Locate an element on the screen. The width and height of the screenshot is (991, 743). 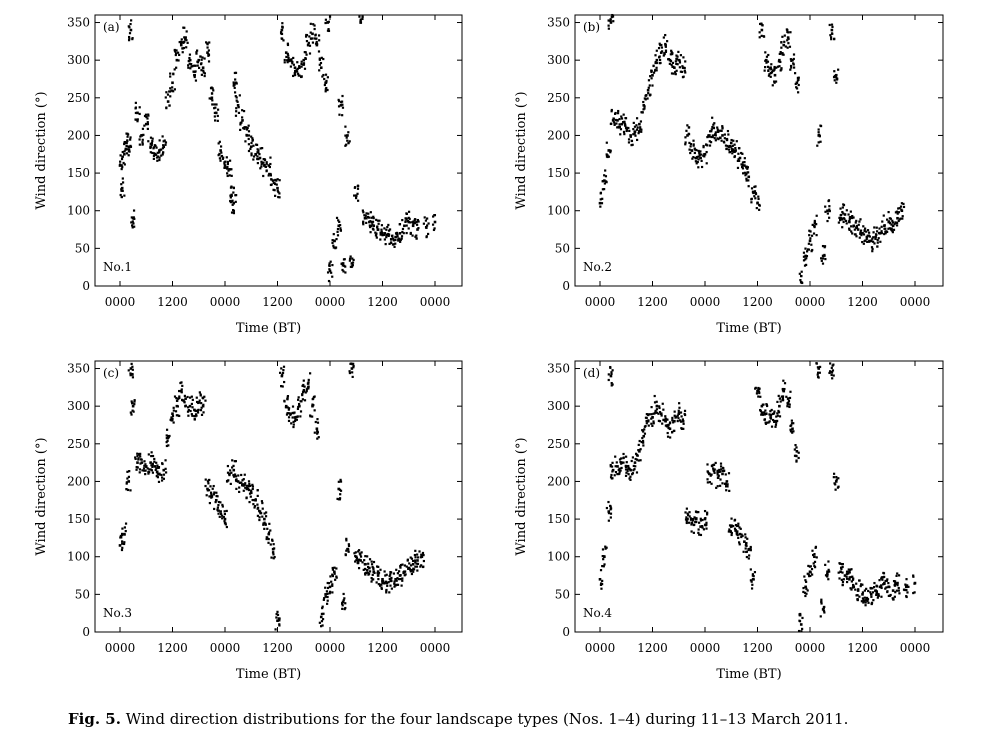
landscape-label: No.1 is located at coordinates (117, 267).